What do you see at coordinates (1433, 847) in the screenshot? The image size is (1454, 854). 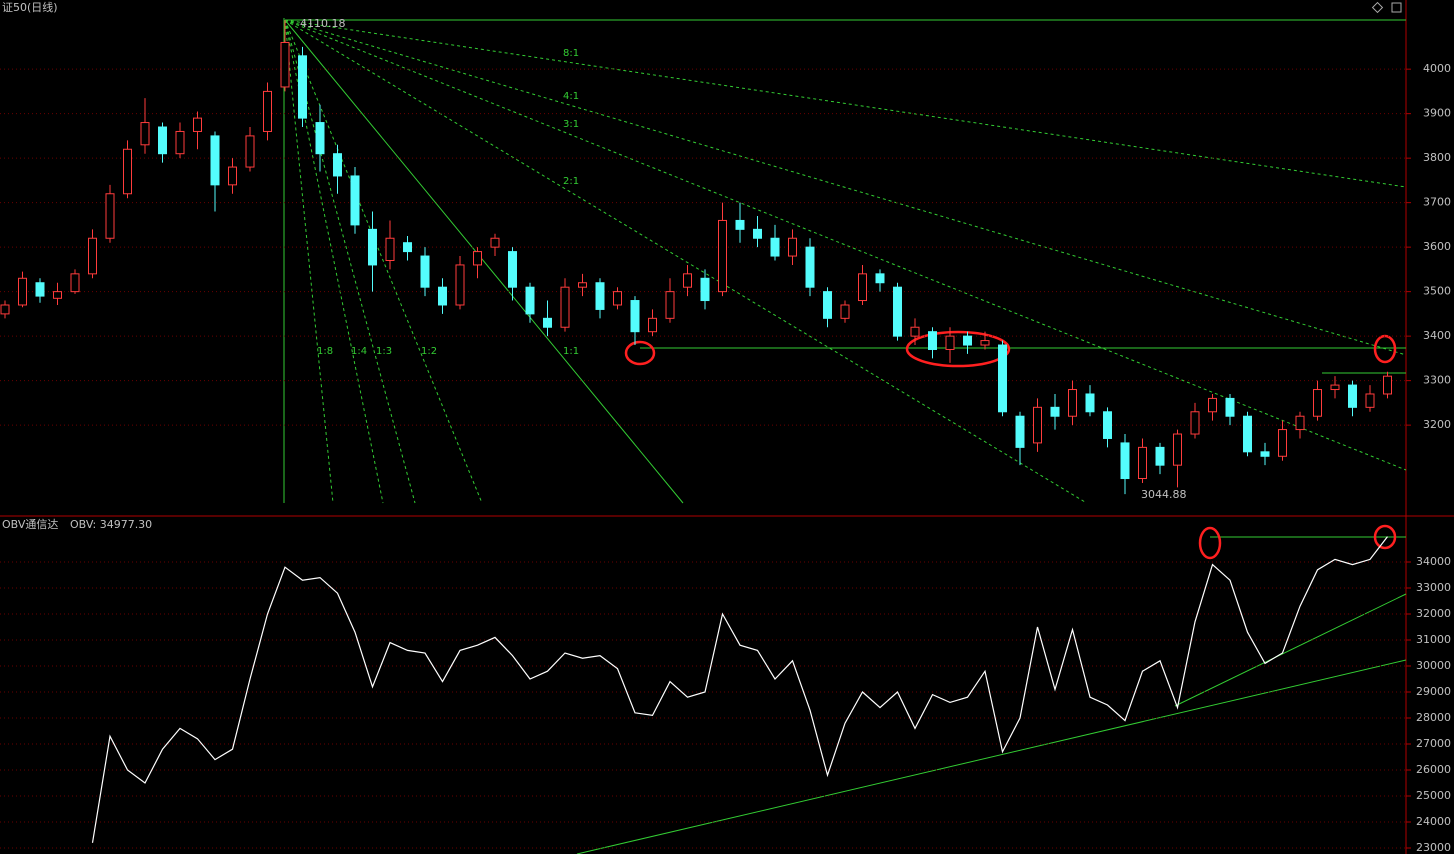 I see `y-tick-label: 23000` at bounding box center [1433, 847].